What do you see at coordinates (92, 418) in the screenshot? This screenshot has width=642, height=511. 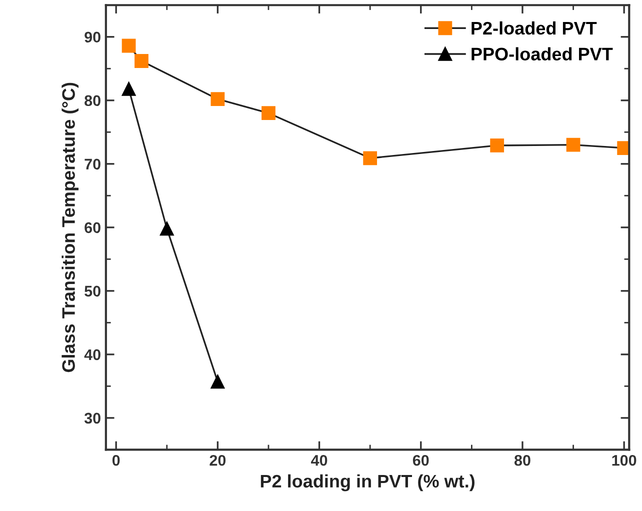 I see `y-tick-label: 30` at bounding box center [92, 418].